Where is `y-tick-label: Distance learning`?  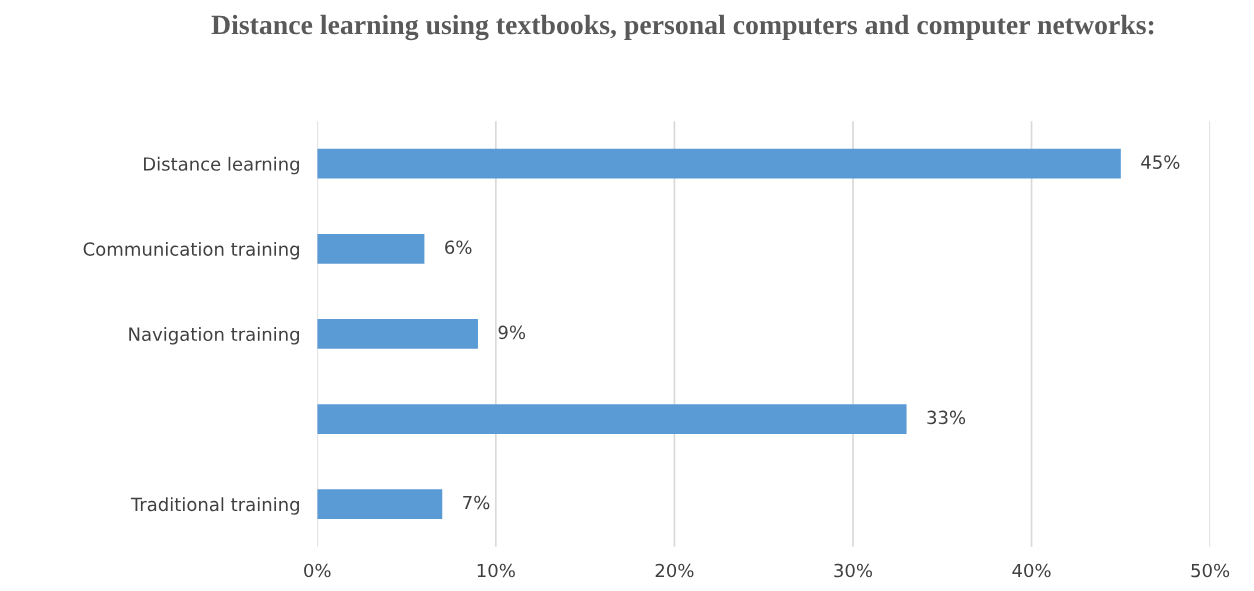 y-tick-label: Distance learning is located at coordinates (221, 165).